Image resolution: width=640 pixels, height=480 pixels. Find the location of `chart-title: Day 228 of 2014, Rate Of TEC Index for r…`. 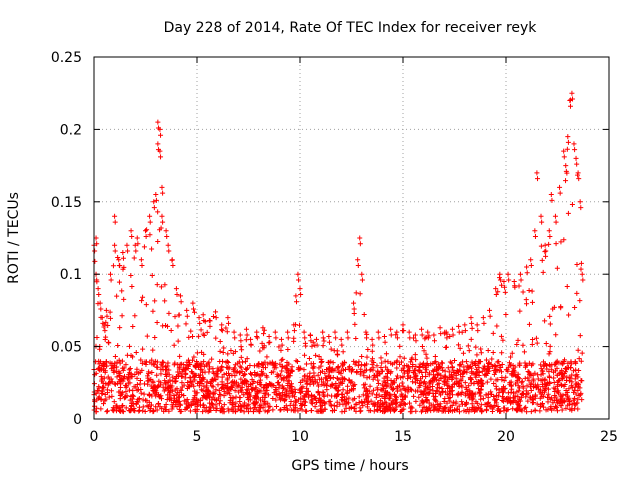

chart-title: Day 228 of 2014, Rate Of TEC Index for r… is located at coordinates (351, 28).